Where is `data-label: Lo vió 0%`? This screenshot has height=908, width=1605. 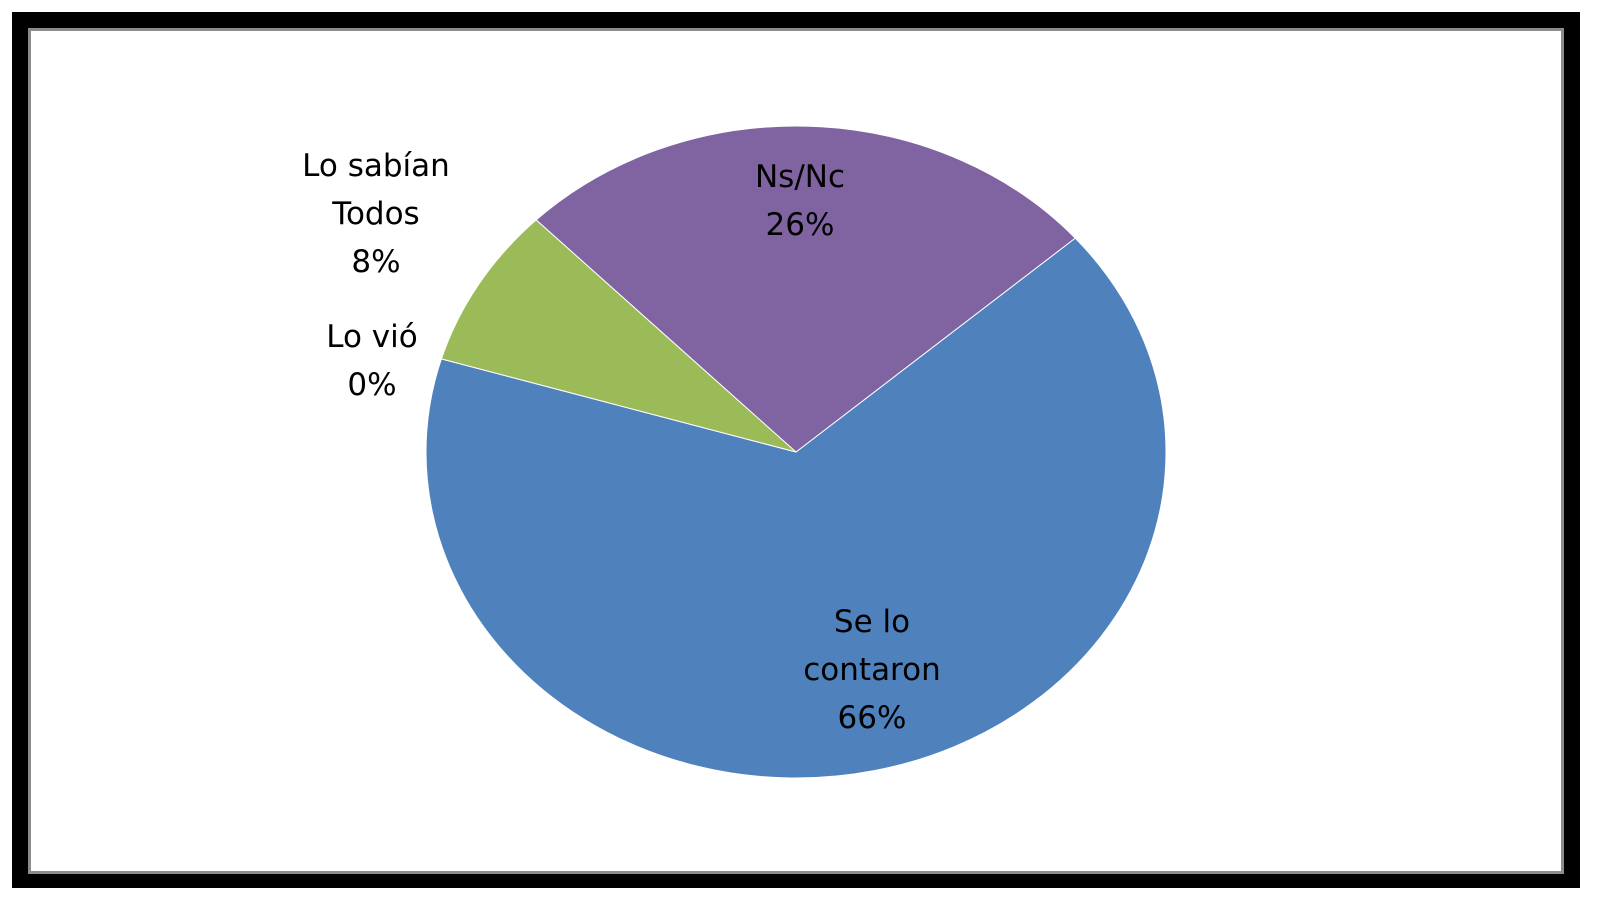
data-label: Lo vió 0% is located at coordinates (372, 361).